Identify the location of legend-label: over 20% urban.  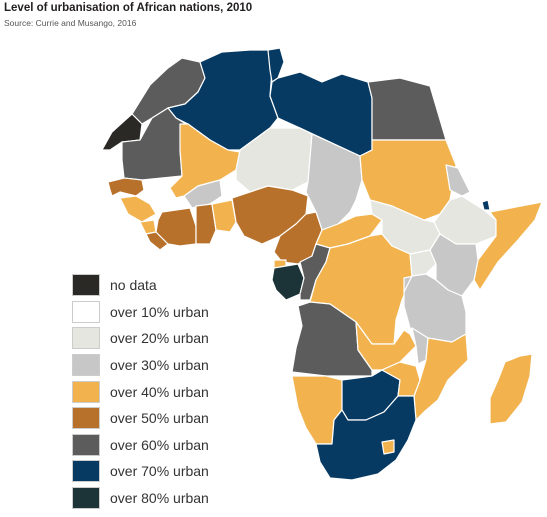
(159, 338).